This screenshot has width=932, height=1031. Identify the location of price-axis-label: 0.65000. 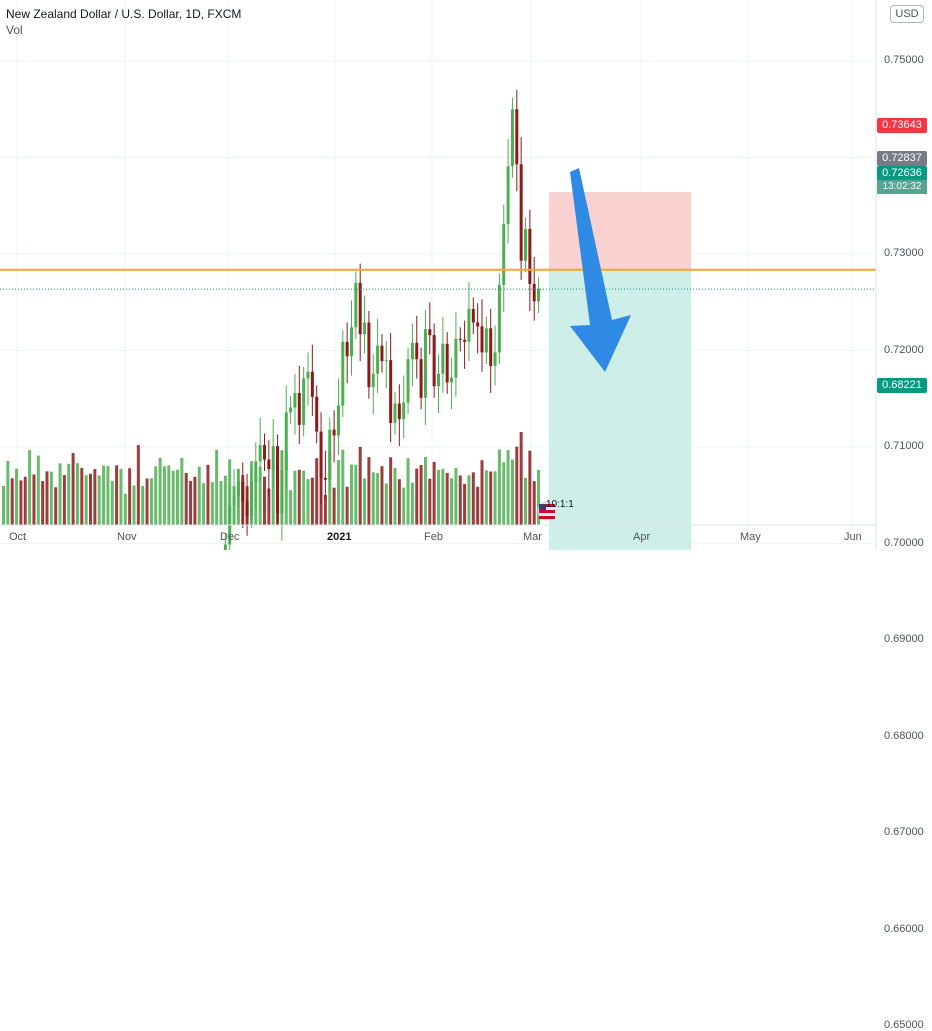
(904, 1025).